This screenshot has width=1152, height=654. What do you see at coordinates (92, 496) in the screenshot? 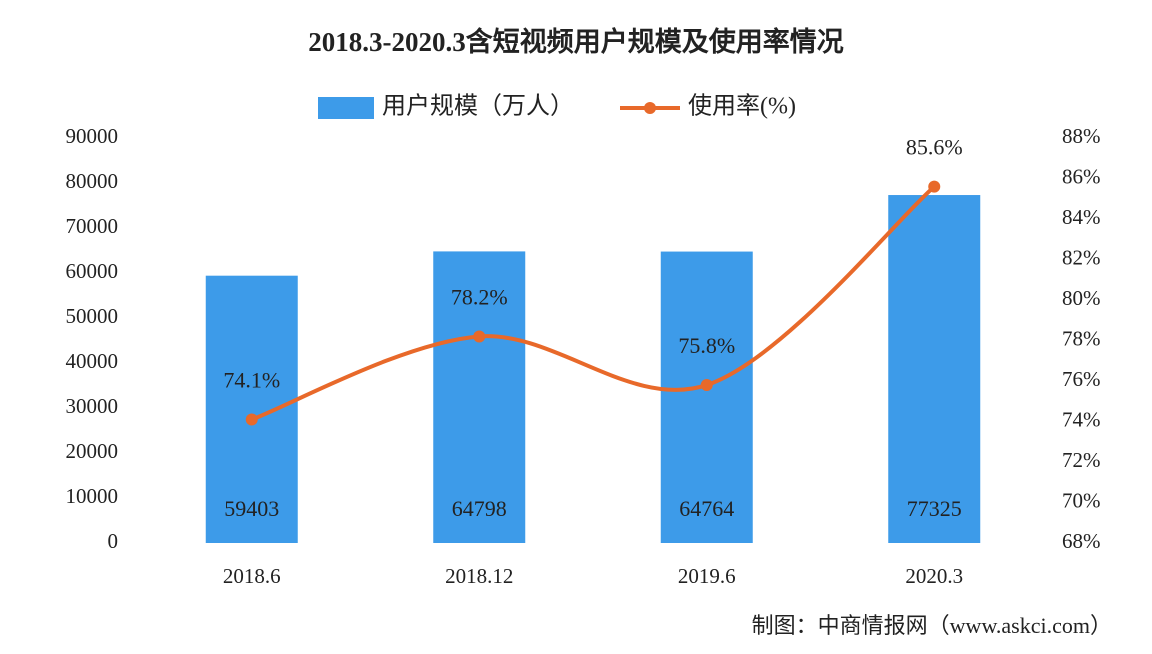
I see `y-tick-label: 10000` at bounding box center [92, 496].